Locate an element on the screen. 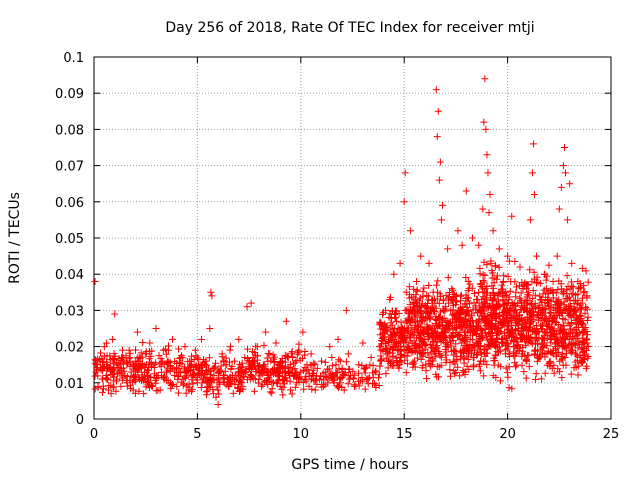 This screenshot has height=480, width=640. x-tick-label: 25 is located at coordinates (611, 434).